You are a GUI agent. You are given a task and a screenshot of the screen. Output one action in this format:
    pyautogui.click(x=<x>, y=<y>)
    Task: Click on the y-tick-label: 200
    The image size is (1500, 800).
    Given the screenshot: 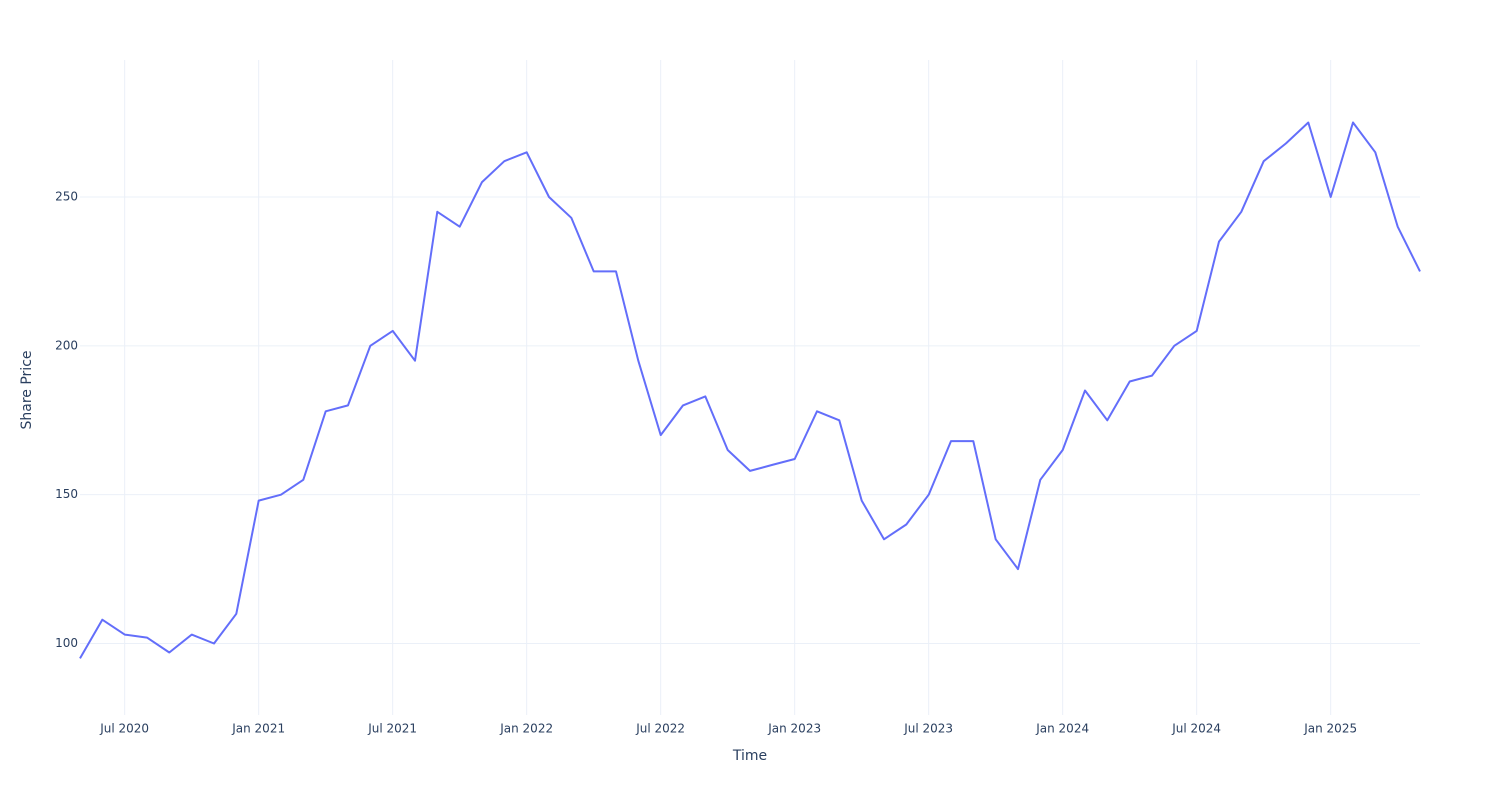 What is the action you would take?
    pyautogui.click(x=66, y=345)
    